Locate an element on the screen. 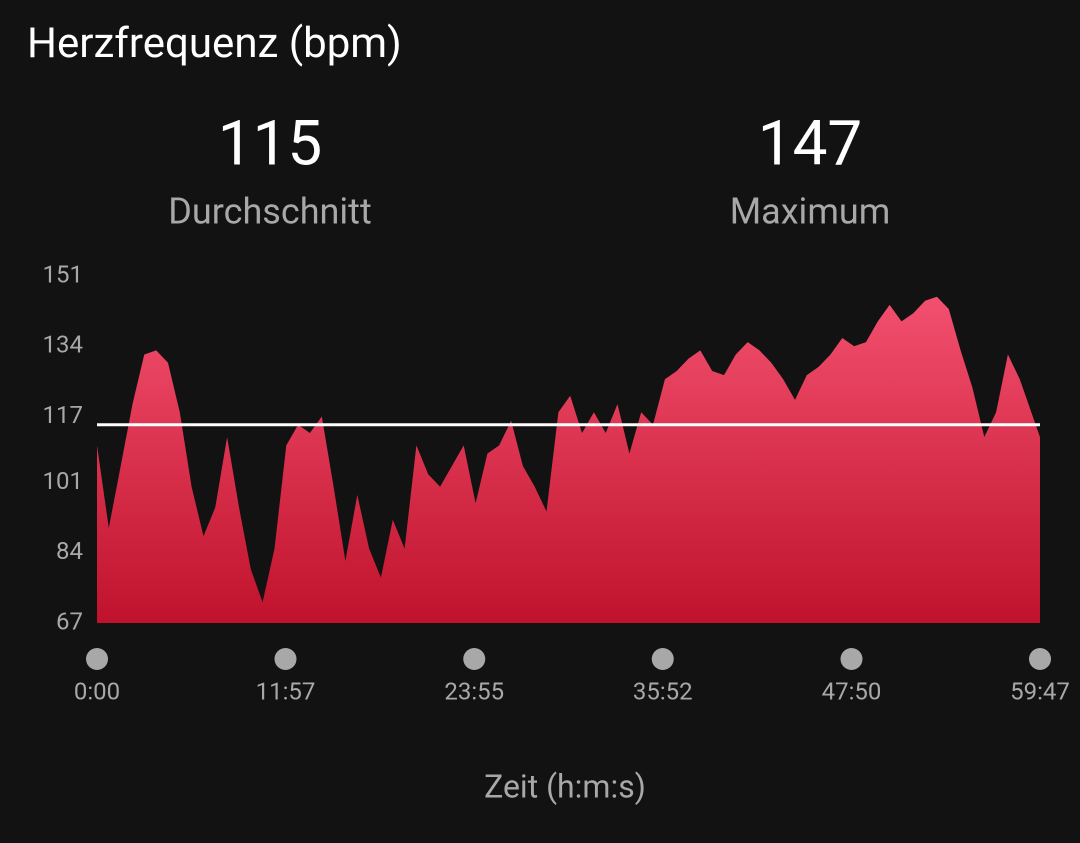  stat-label: Durchschnitt is located at coordinates (269, 212).